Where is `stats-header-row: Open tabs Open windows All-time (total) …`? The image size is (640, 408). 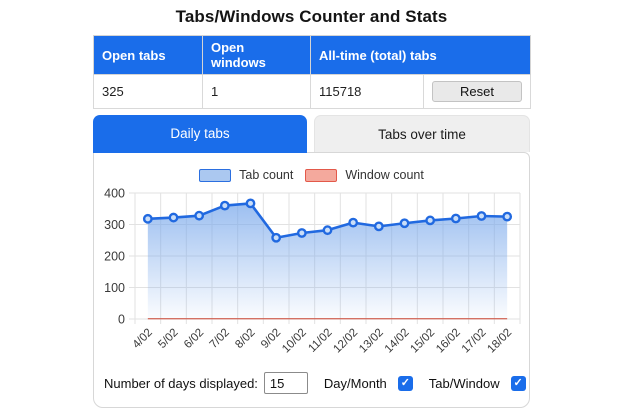
stats-header-row: Open tabs Open windows All-time (total) … is located at coordinates (312, 55).